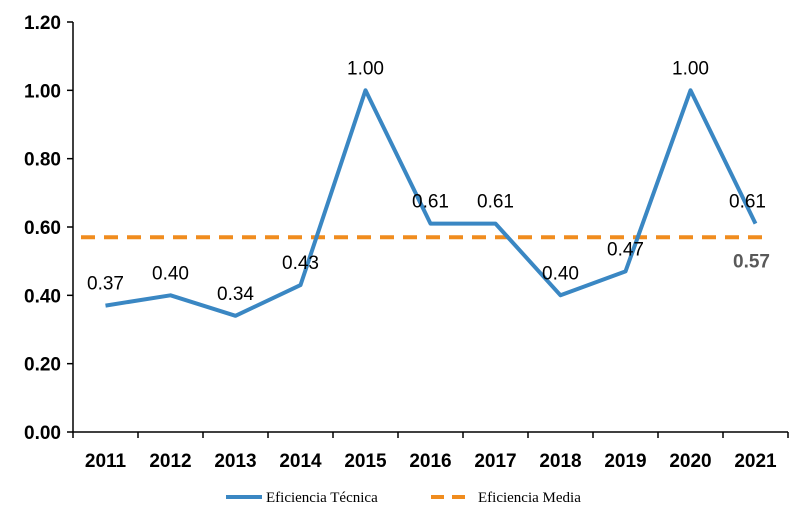  What do you see at coordinates (755, 461) in the screenshot?
I see `x-tick-label: 2021` at bounding box center [755, 461].